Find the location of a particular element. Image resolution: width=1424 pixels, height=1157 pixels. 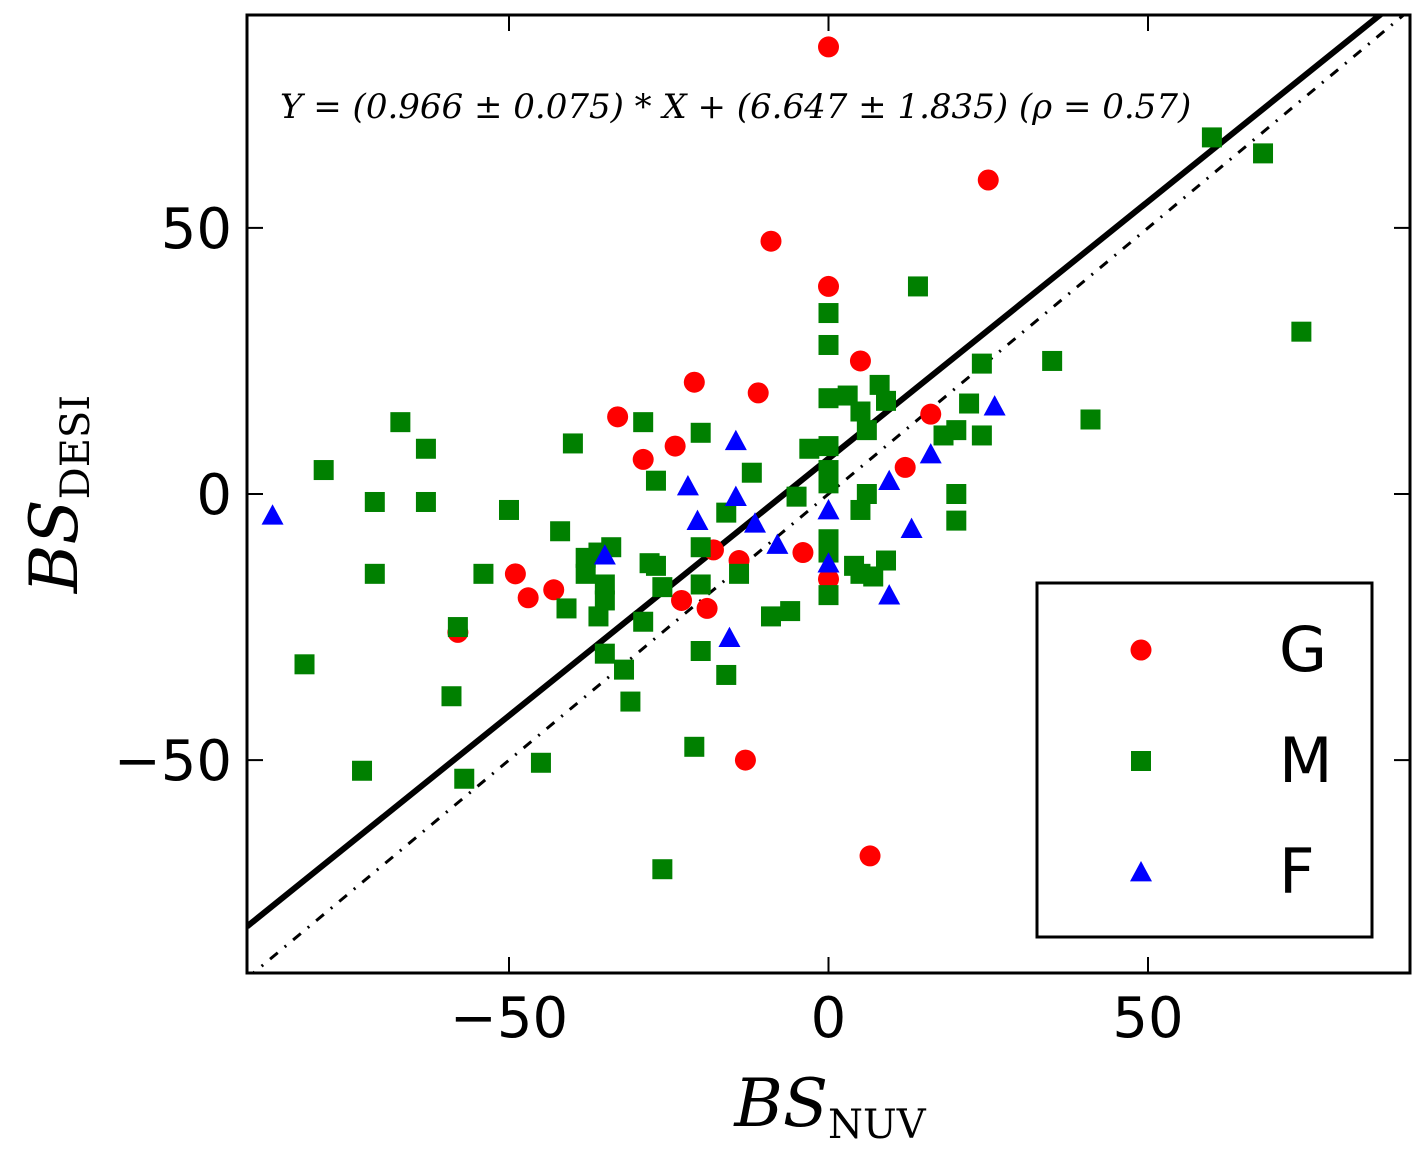

legend-box is located at coordinates (1204, 760).